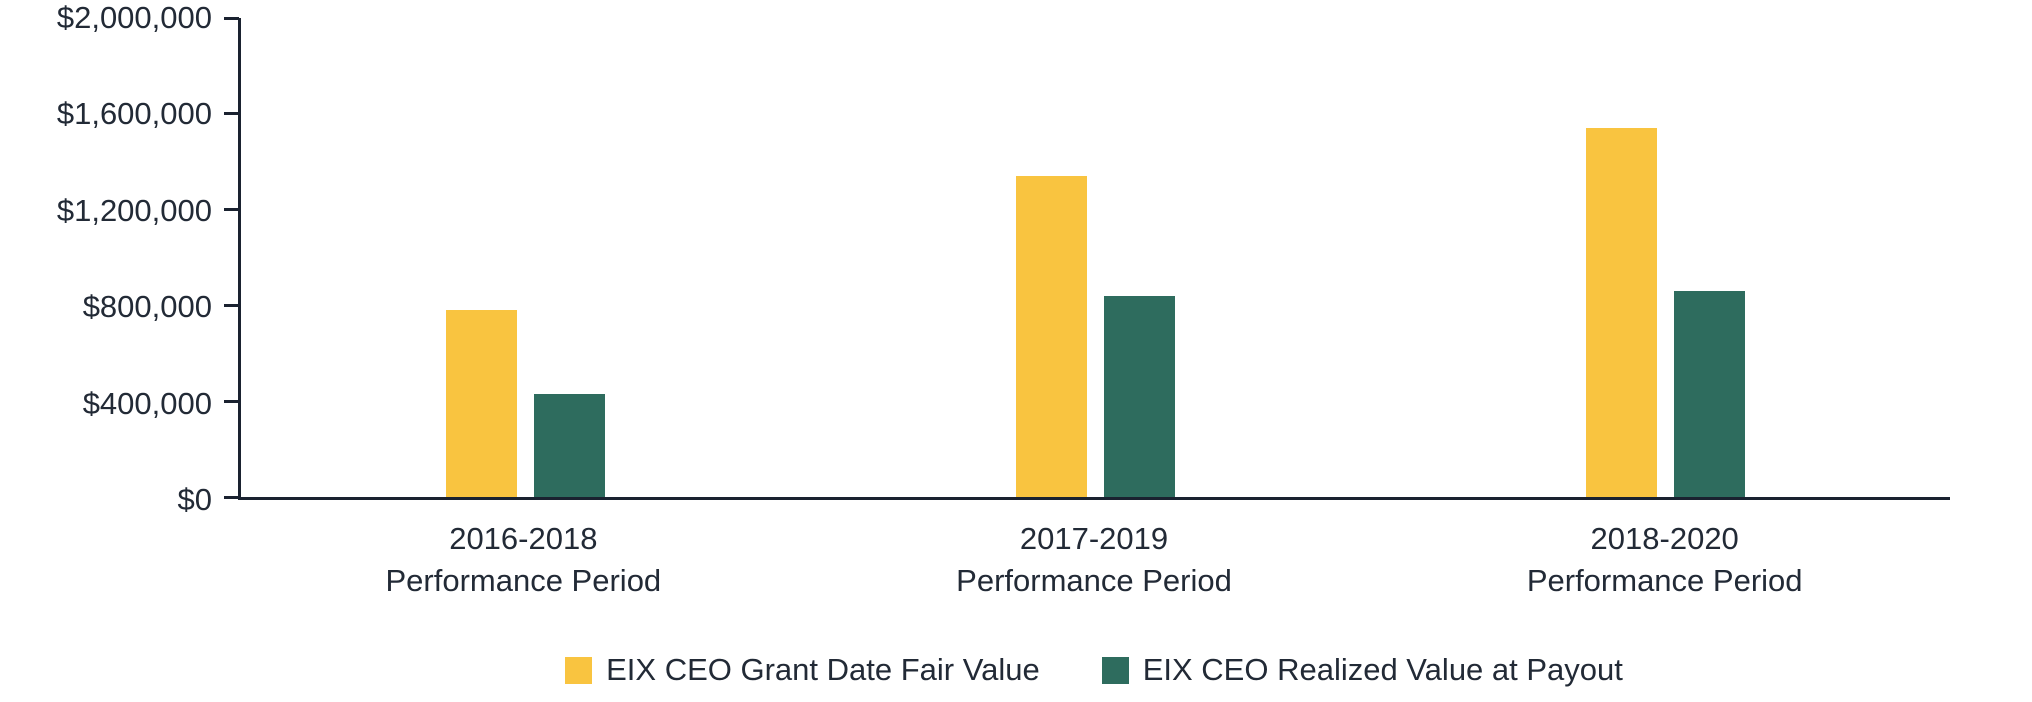 This screenshot has height=702, width=2032. Describe the element at coordinates (134, 114) in the screenshot. I see `y-axis-tick-label: $1,600,000` at that location.